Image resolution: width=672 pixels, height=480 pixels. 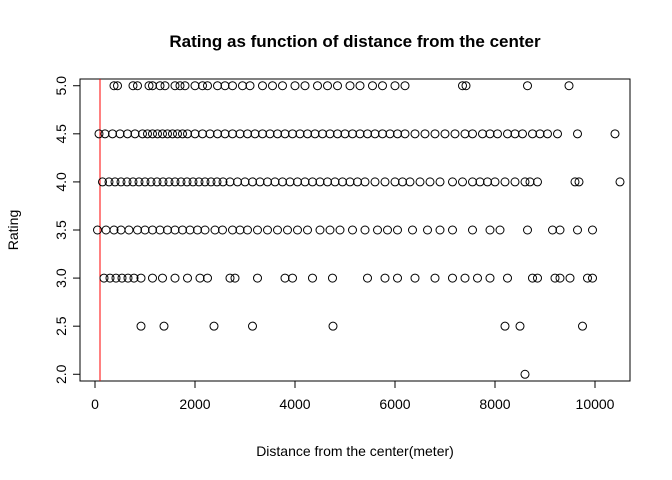 I want to click on y-tick-label: 4.5, so click(x=61, y=134).